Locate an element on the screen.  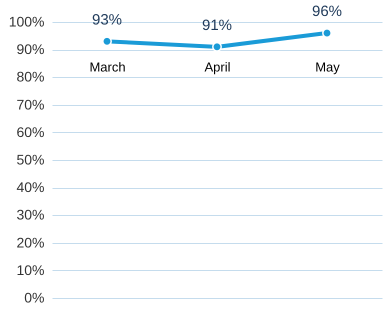
y-tick-label: 30% is located at coordinates (30, 214).